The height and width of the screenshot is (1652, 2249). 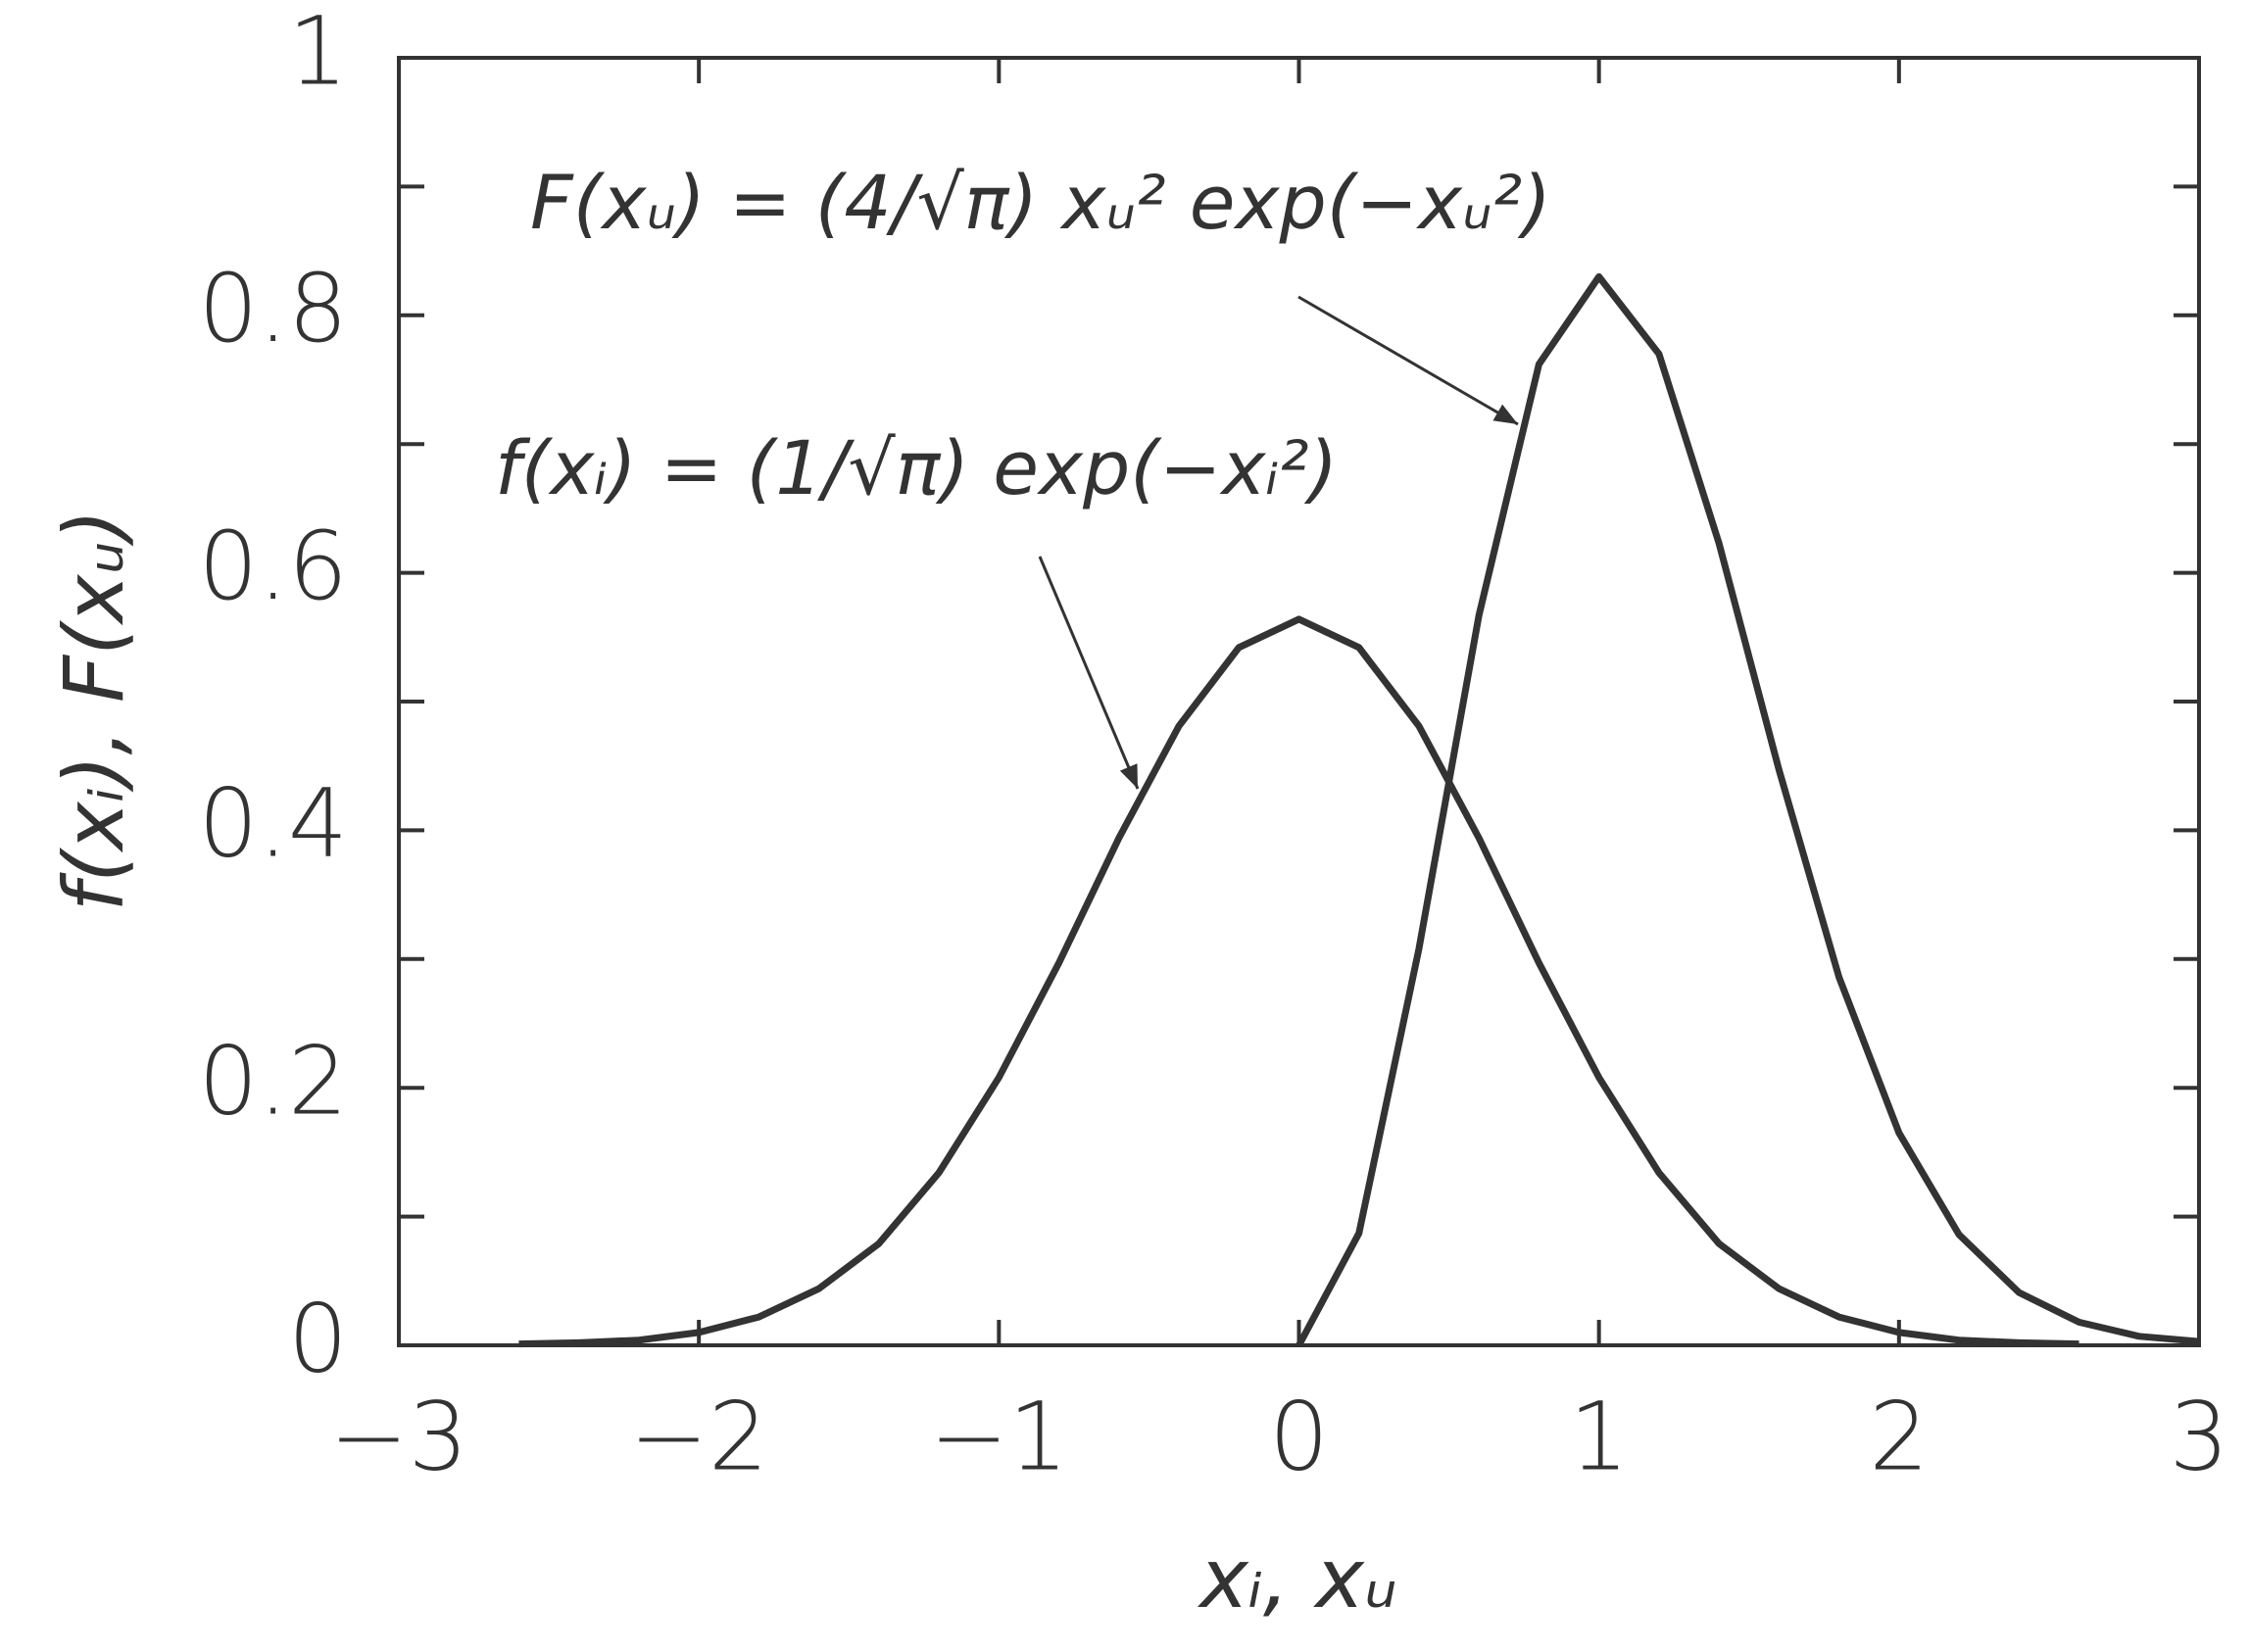 I want to click on x-tick-label: 0, so click(x=1299, y=1437).